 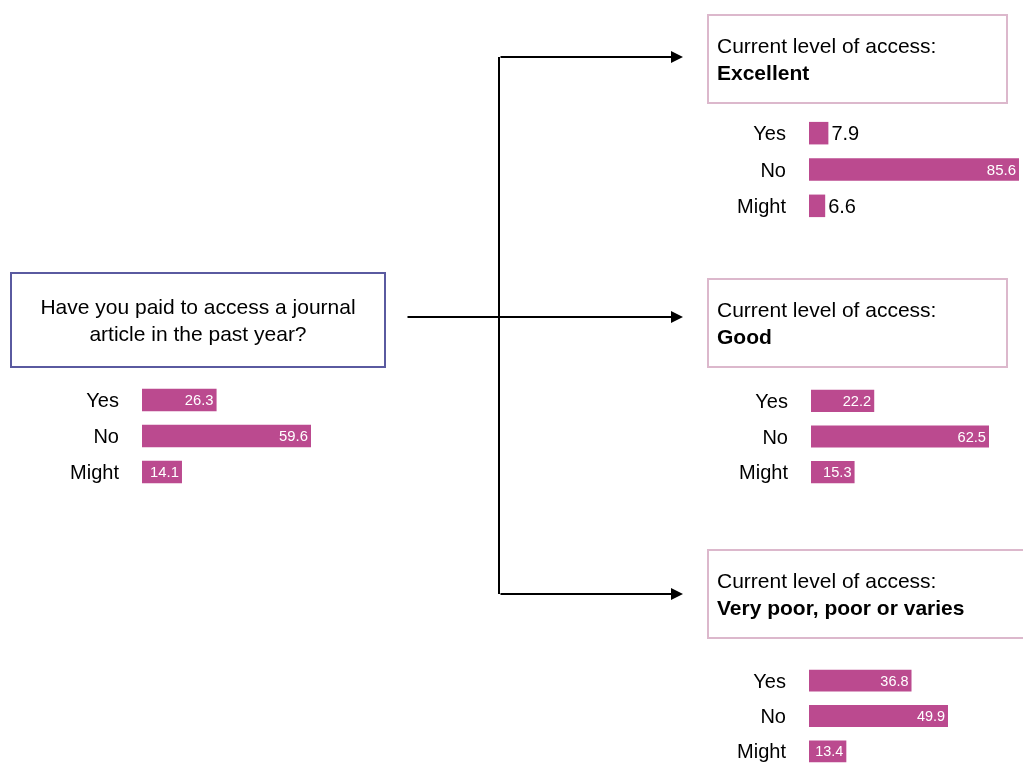 What do you see at coordinates (845, 133) in the screenshot?
I see `data-label: 7.9` at bounding box center [845, 133].